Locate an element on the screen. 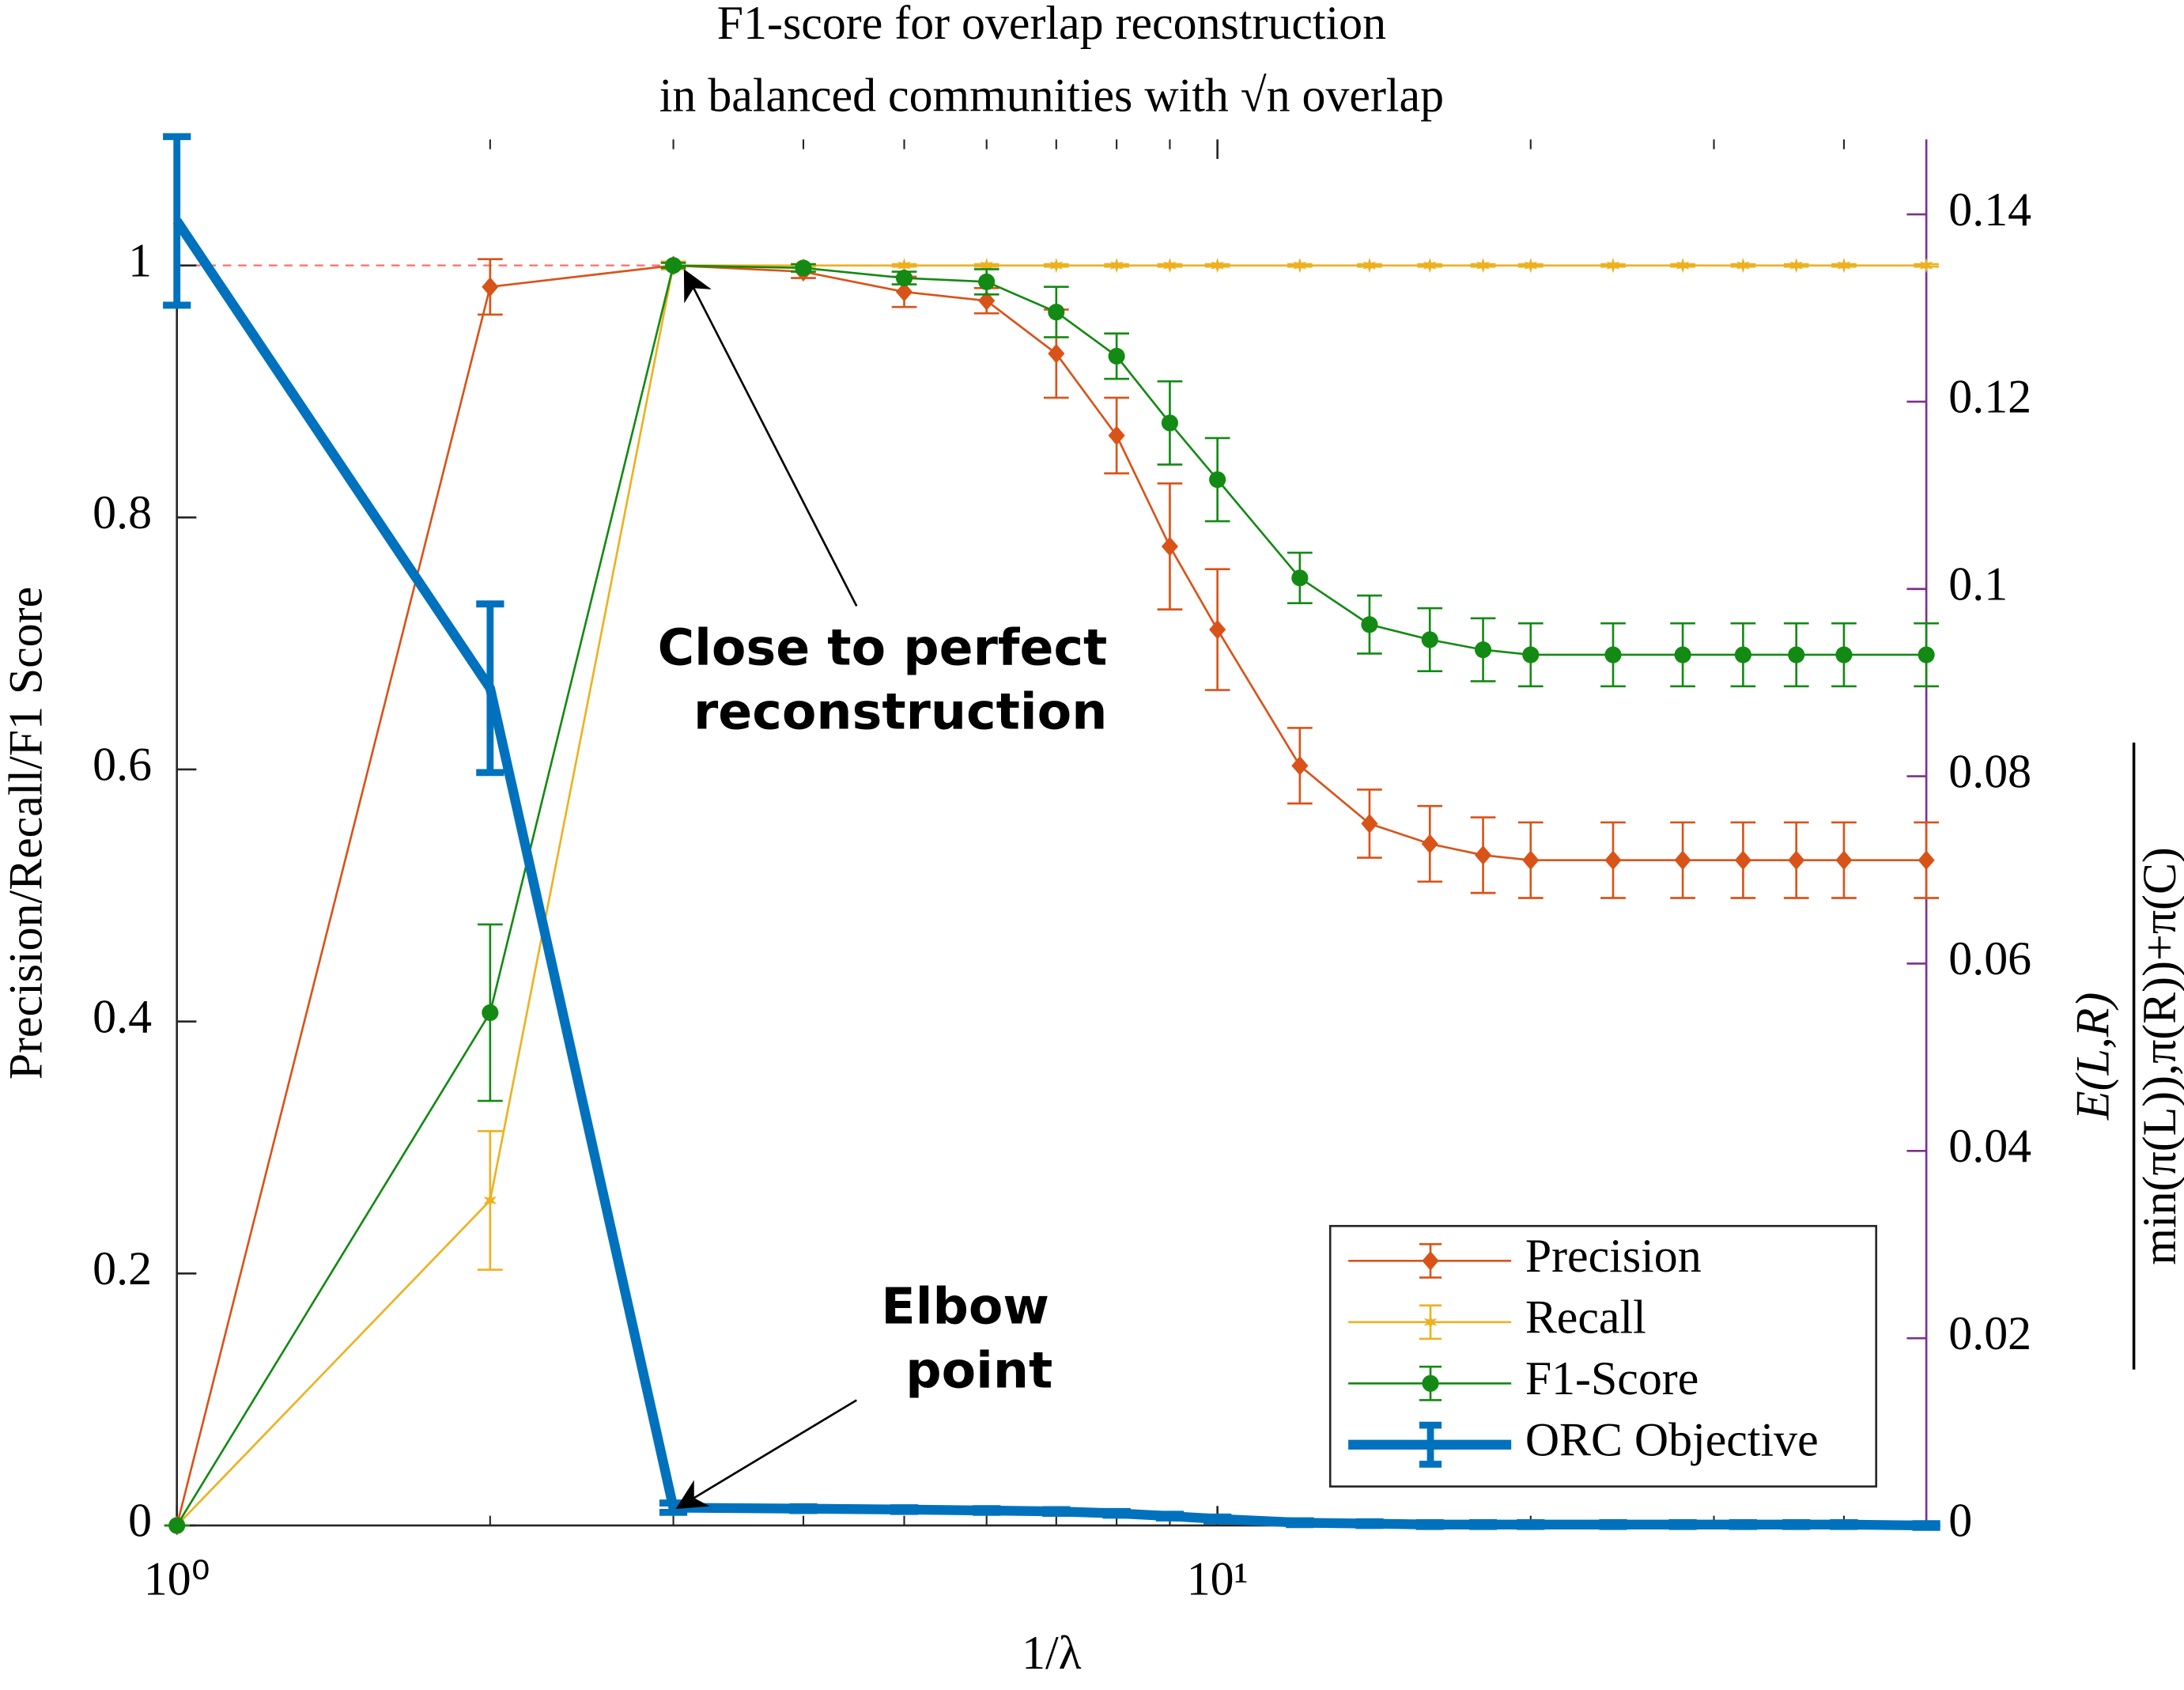 This screenshot has height=1690, width=2184. y2-tick-label: 0.06 is located at coordinates (1989, 959).